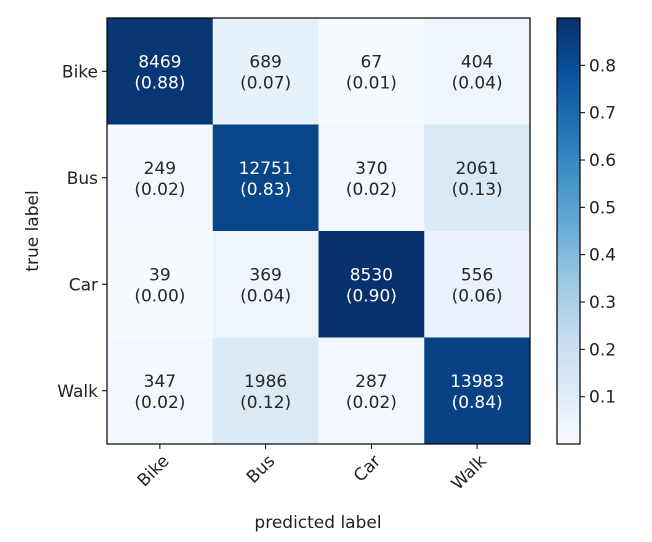 The width and height of the screenshot is (652, 542). I want to click on colorbar-ticks: 0.1 0.2 0.3 0.4 0.5 0.6 0.7 0.8, so click(598, 232).